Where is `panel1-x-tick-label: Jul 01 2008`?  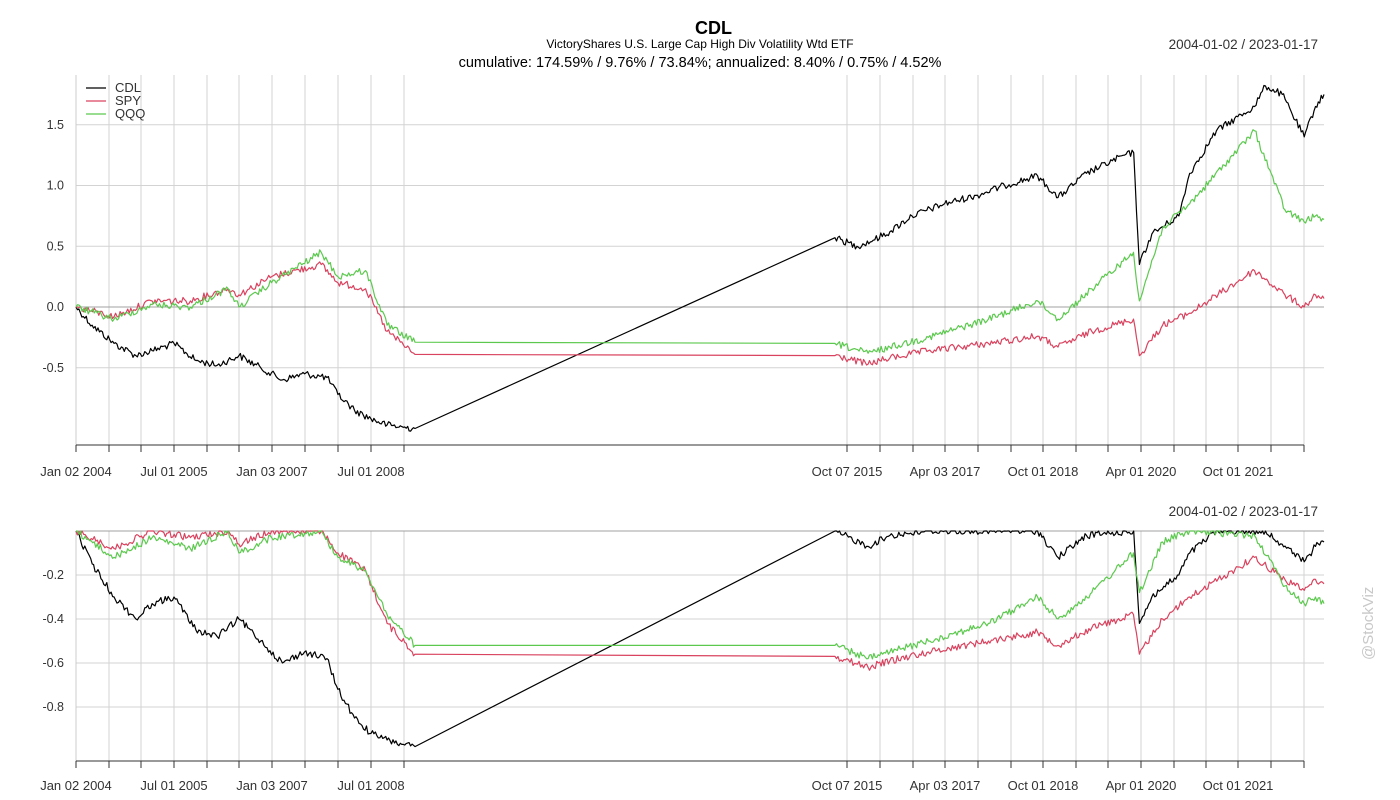 panel1-x-tick-label: Jul 01 2008 is located at coordinates (370, 471).